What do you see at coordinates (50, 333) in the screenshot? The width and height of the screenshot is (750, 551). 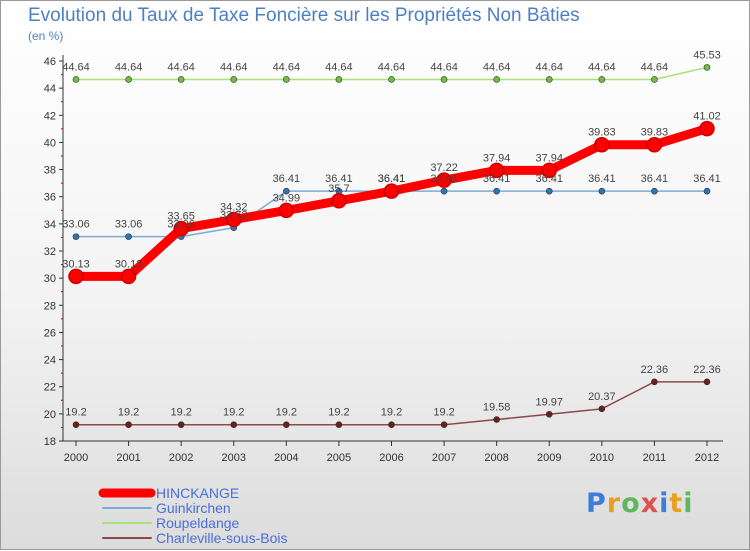 I see `y-tick-label: 26` at bounding box center [50, 333].